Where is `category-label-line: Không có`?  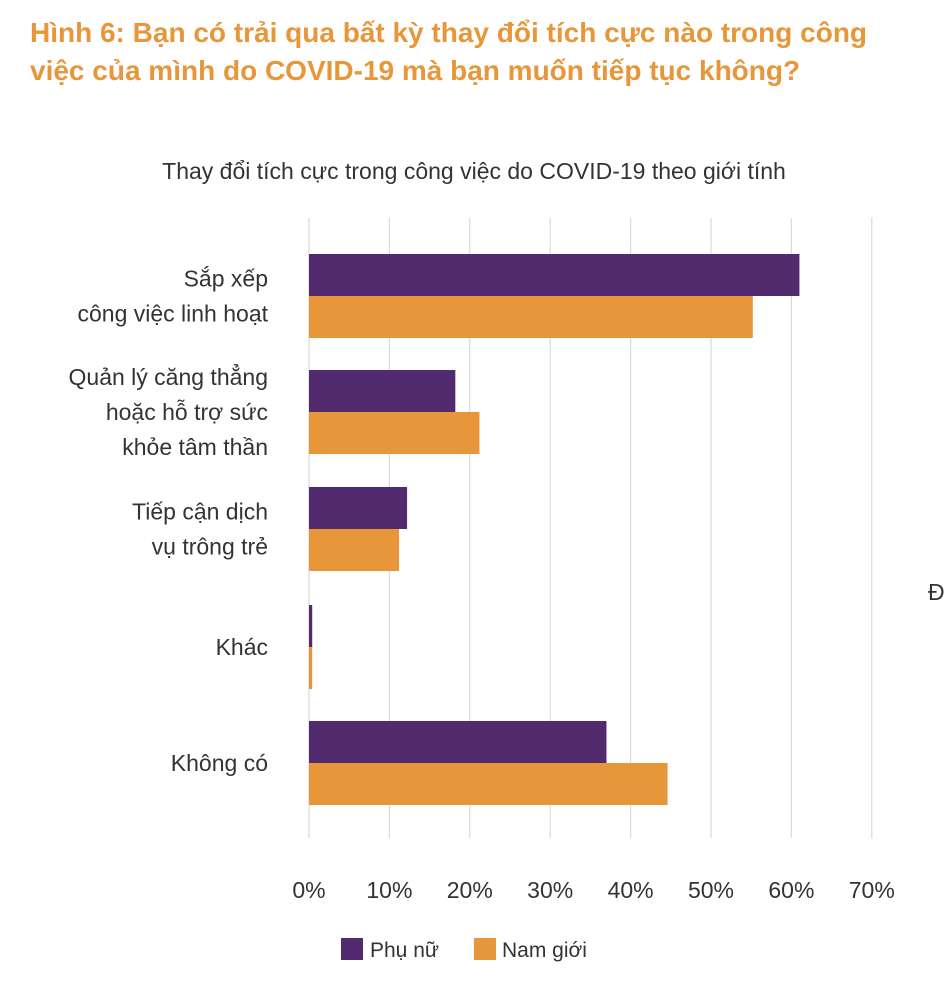
category-label-line: Không có is located at coordinates (219, 763).